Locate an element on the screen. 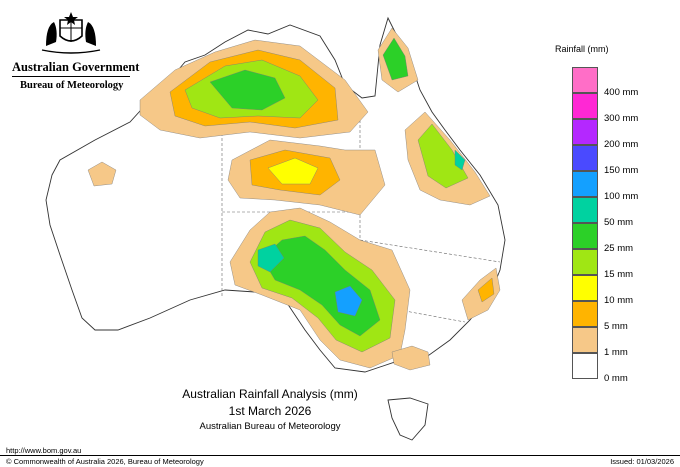 Image resolution: width=680 pixels, height=467 pixels. legend-label: 15 mm is located at coordinates (619, 274).